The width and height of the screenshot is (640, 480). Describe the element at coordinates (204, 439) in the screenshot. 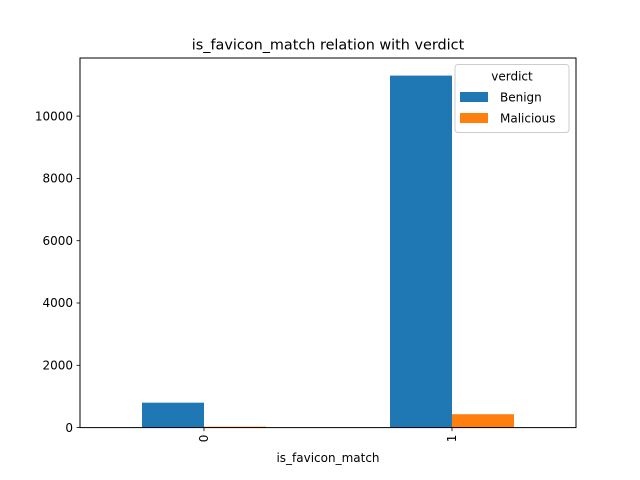

I see `x-tick-label: 0` at that location.